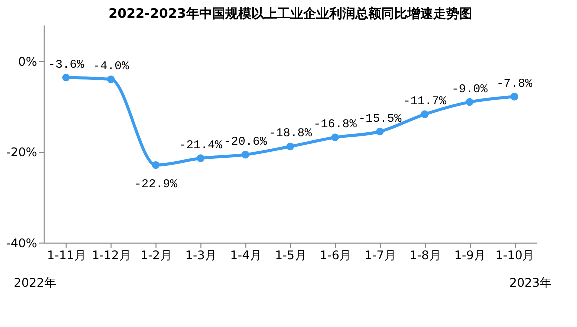 The image size is (577, 327). What do you see at coordinates (156, 184) in the screenshot?
I see `data-label: -22.9%` at bounding box center [156, 184].